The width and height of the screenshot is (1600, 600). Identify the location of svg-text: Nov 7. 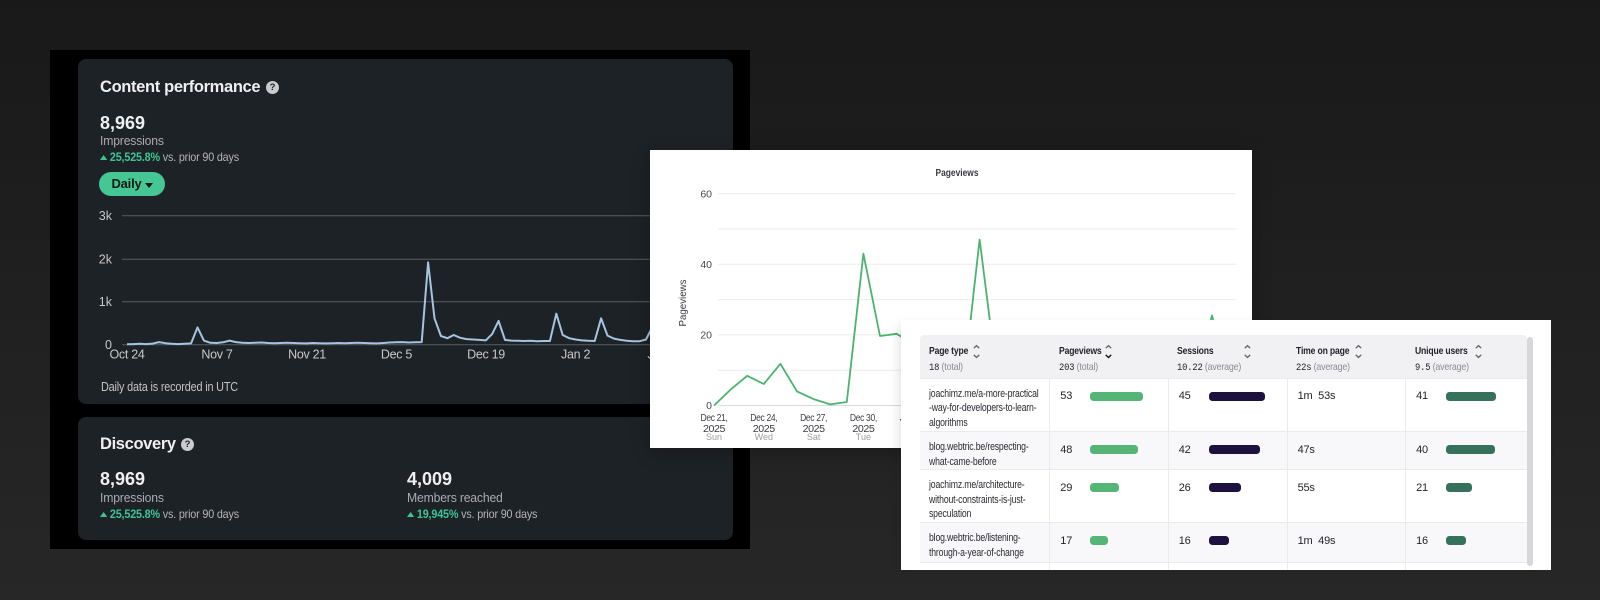
(217, 355).